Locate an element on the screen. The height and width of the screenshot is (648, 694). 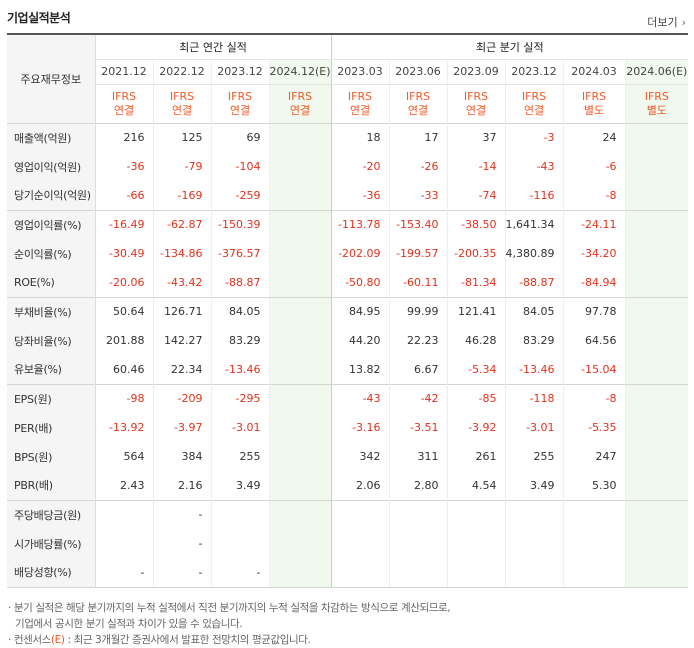
table-cell: 384 is located at coordinates (181, 456).